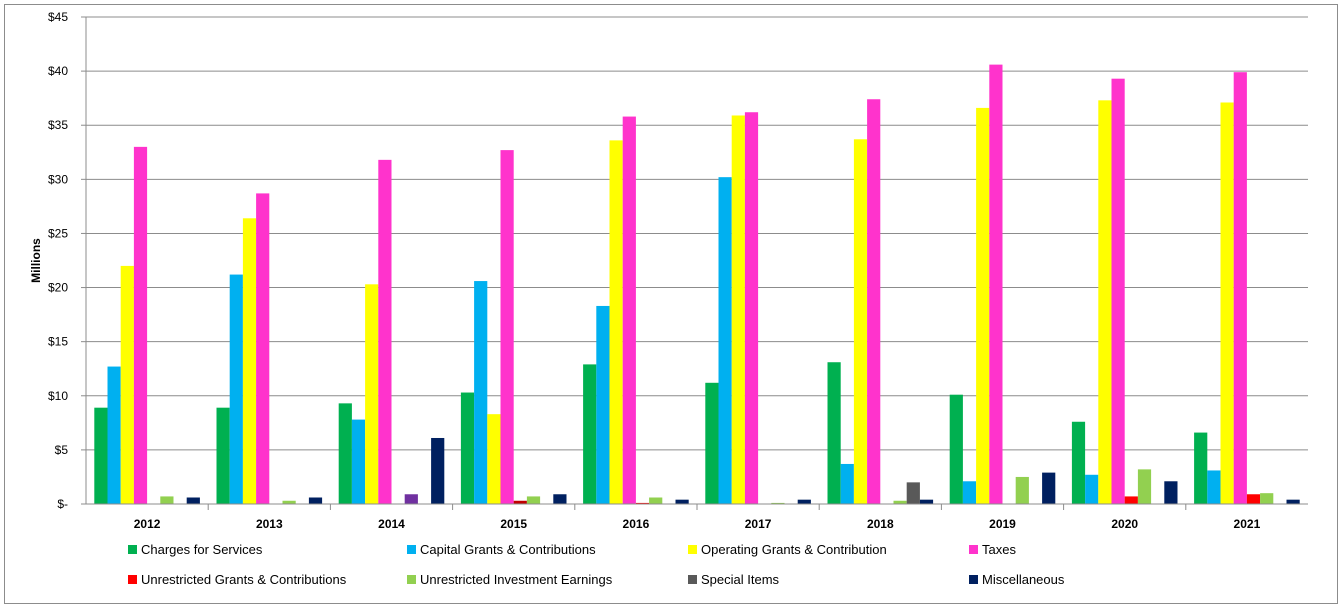 Image resolution: width=1343 pixels, height=609 pixels. What do you see at coordinates (508, 549) in the screenshot?
I see `legend-label: Capital Grants & Contributions` at bounding box center [508, 549].